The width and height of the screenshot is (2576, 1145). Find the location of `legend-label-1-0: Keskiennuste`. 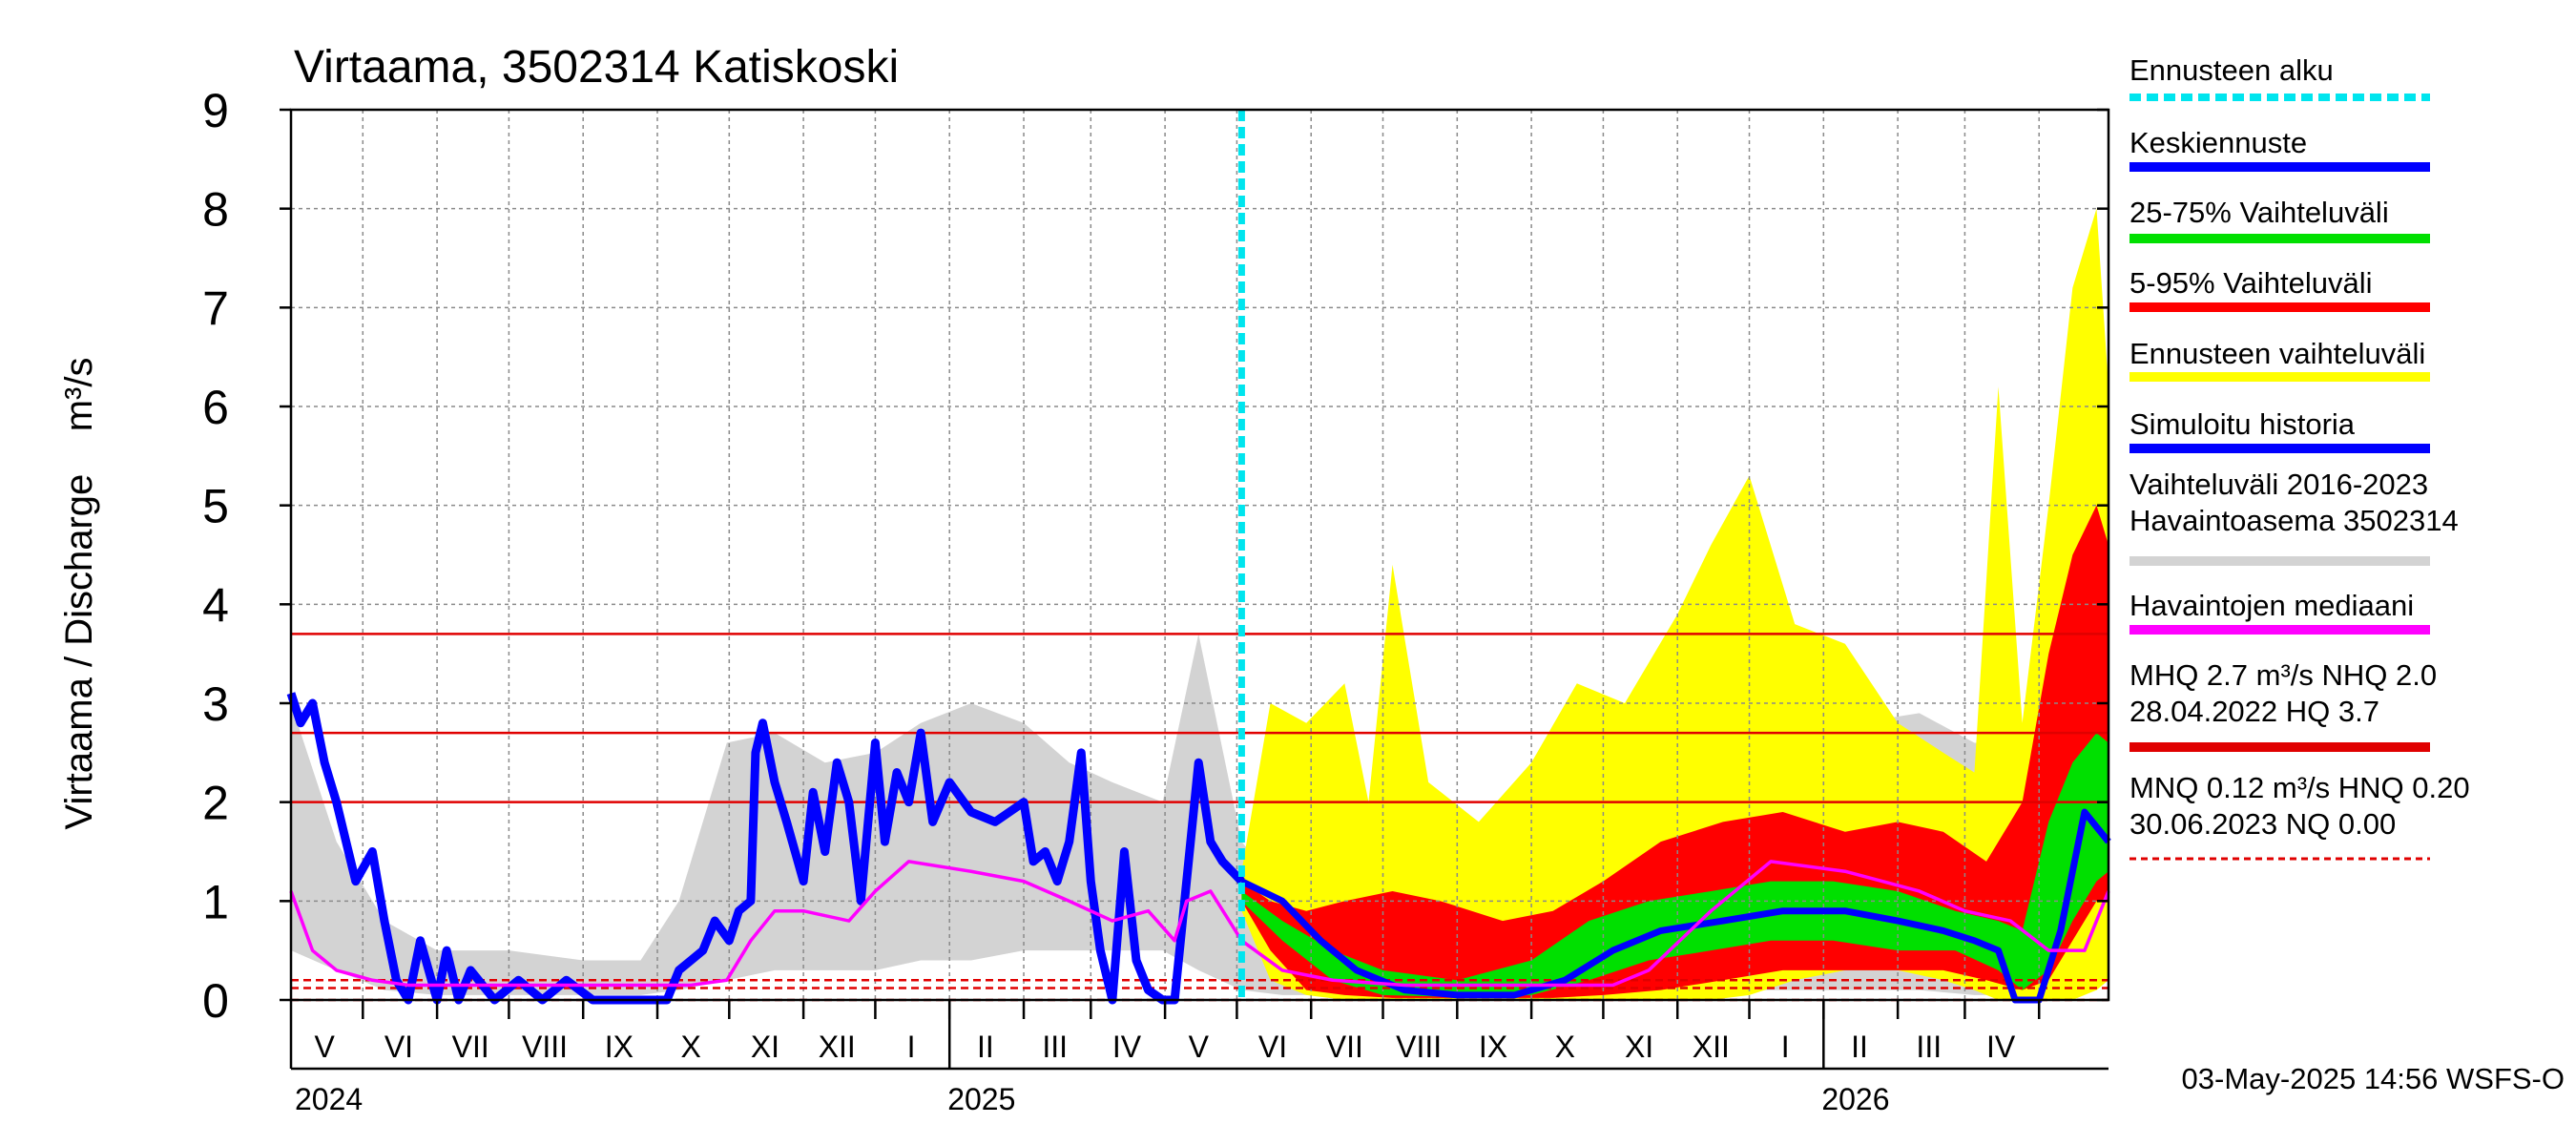

legend-label-1-0: Keskiennuste is located at coordinates (2218, 142).